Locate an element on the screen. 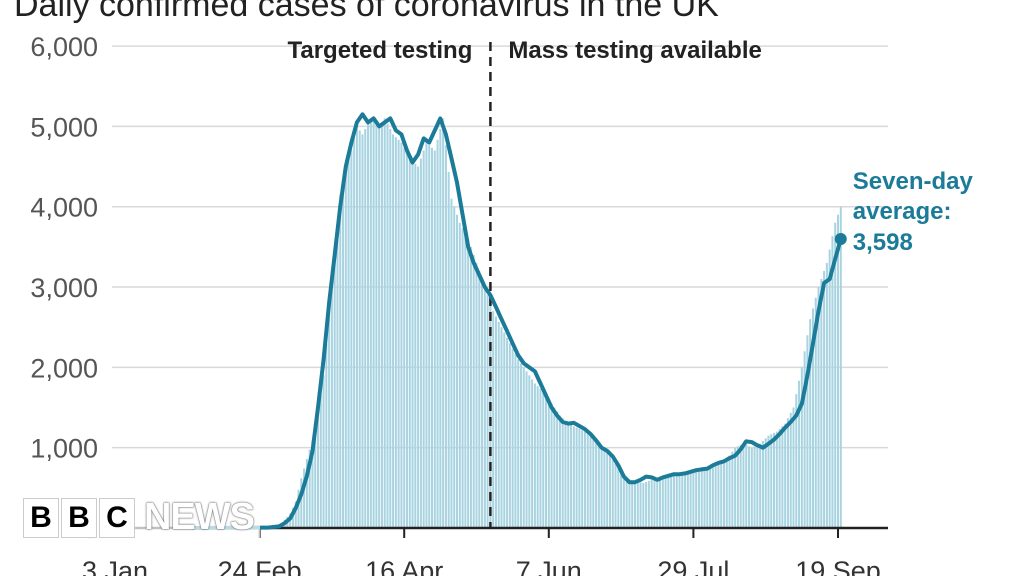 This screenshot has width=1024, height=576. annotation-targeted-testing: Targeted testing is located at coordinates (379, 50).